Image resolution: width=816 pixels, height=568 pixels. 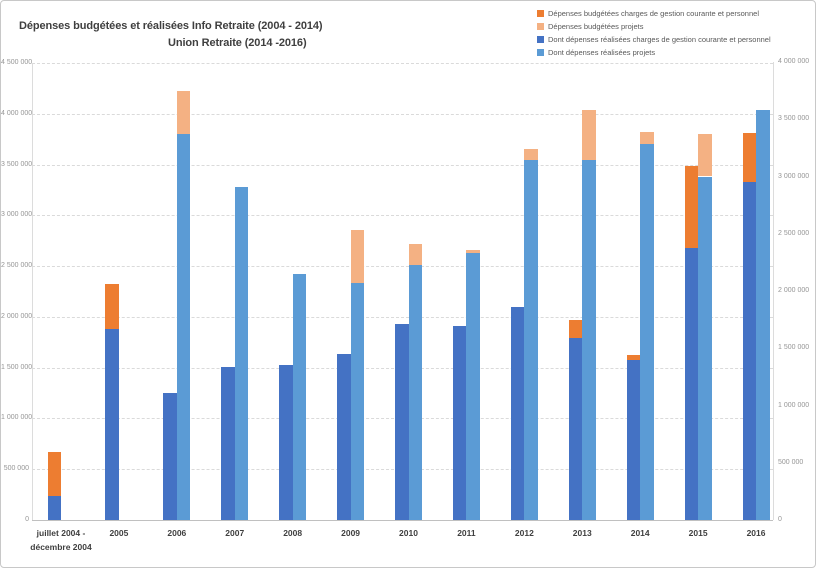 I want to click on bar-realisees-charges-2009, so click(x=344, y=437).